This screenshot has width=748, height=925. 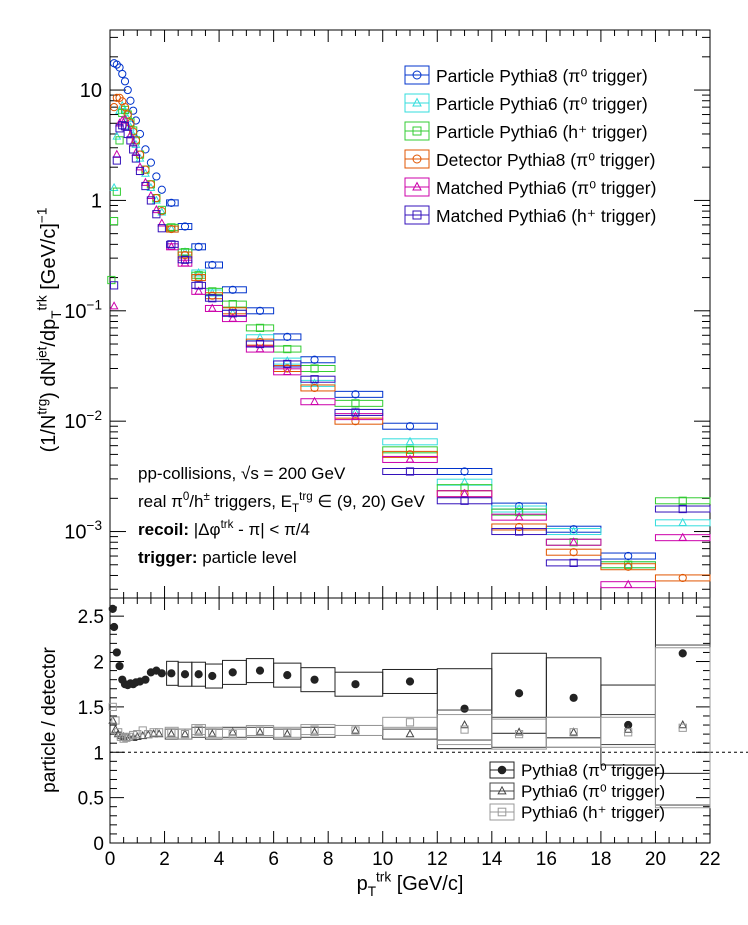 What do you see at coordinates (281, 502) in the screenshot?
I see `annotation: real π0/h± triggers, ETtrg ∈ (9, 20) GeV` at bounding box center [281, 502].